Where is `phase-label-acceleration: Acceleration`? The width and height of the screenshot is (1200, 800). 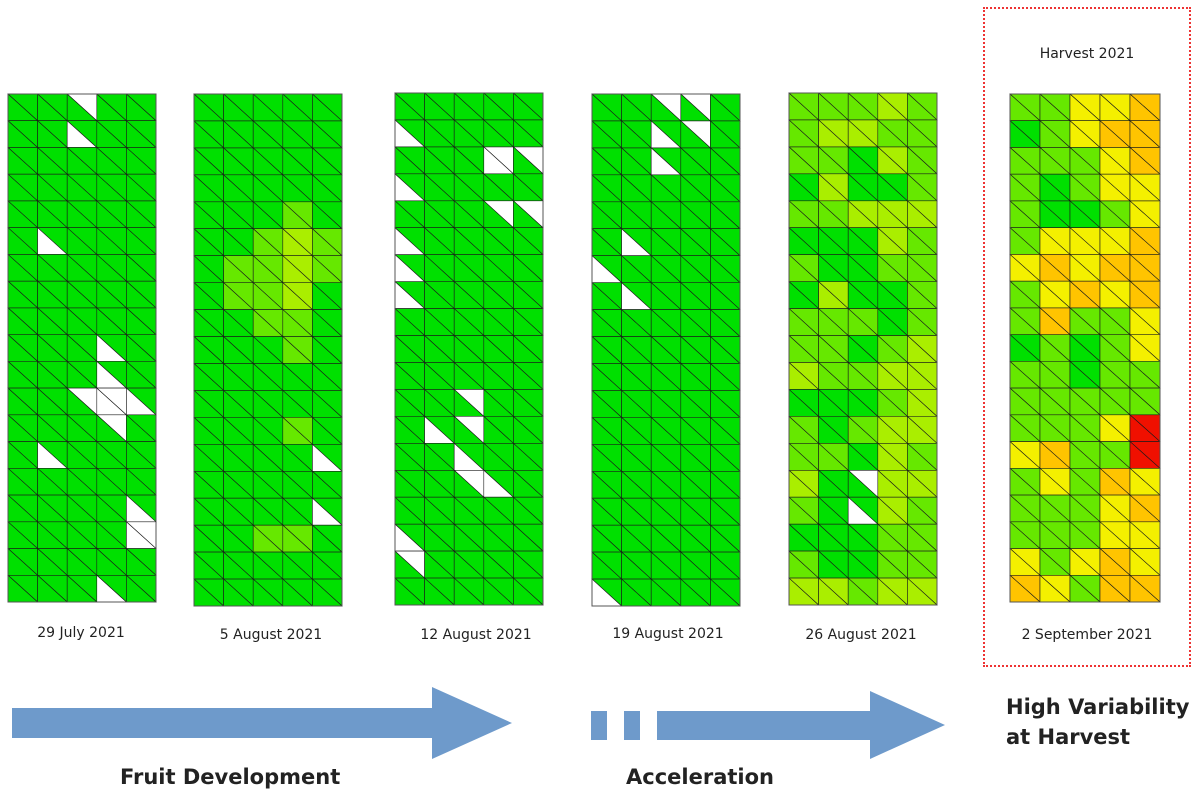
phase-label-acceleration: Acceleration is located at coordinates (700, 777).